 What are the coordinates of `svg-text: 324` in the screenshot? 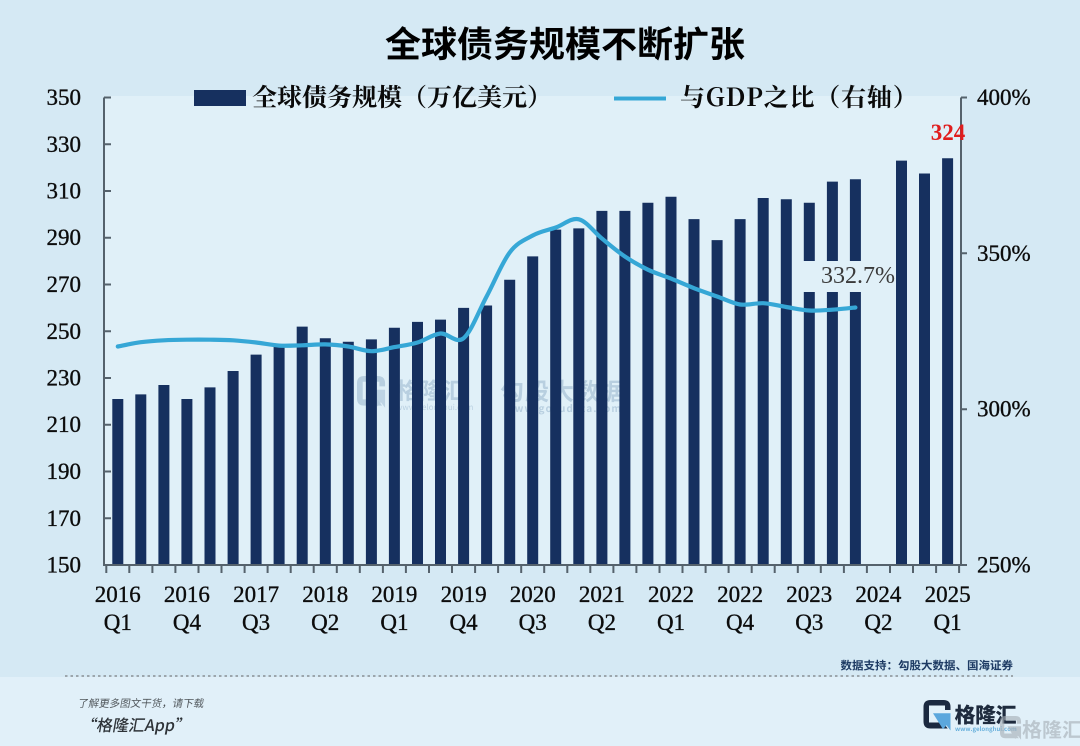 It's located at (948, 132).